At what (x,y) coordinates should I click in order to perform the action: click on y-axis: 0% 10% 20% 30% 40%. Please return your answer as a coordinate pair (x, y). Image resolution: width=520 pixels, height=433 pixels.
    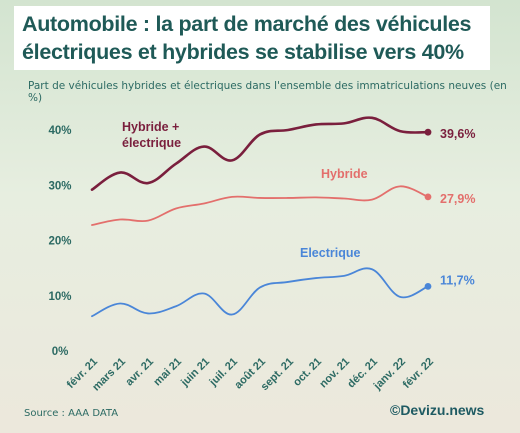
    Looking at the image, I should click on (59, 241).